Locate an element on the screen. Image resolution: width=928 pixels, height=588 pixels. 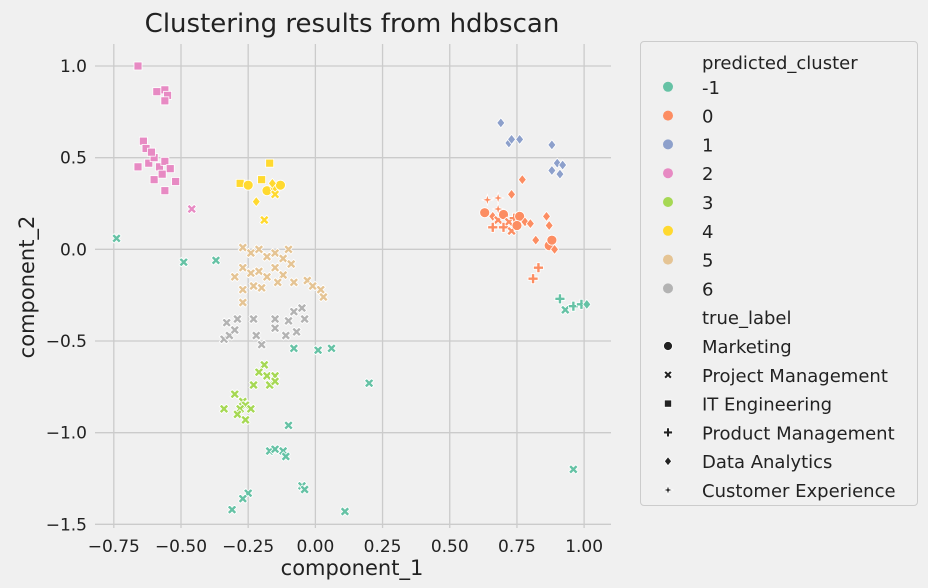
x-tick-label: −0.50 is located at coordinates (181, 547).